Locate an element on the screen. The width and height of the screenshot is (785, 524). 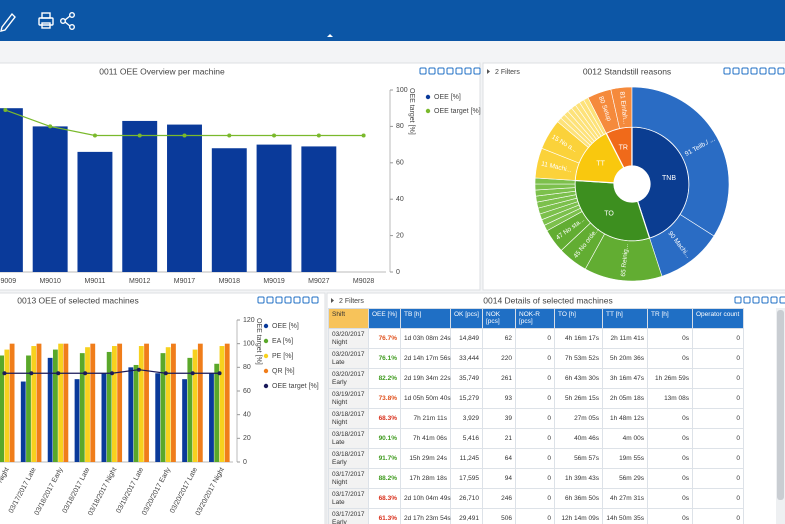
table-cell: 17,595 is located at coordinates (466, 478).